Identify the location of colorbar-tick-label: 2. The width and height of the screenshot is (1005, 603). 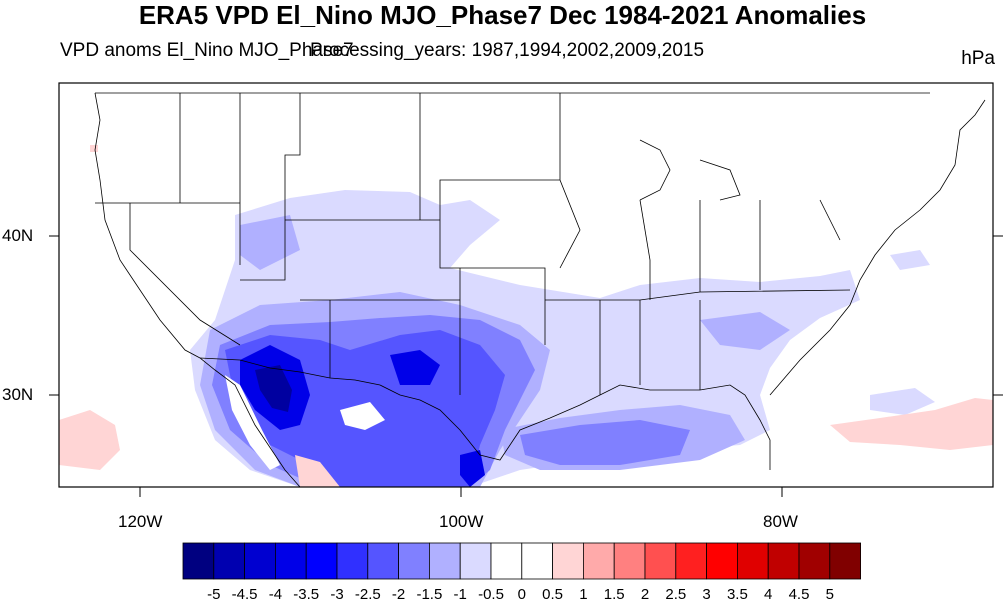
(645, 594).